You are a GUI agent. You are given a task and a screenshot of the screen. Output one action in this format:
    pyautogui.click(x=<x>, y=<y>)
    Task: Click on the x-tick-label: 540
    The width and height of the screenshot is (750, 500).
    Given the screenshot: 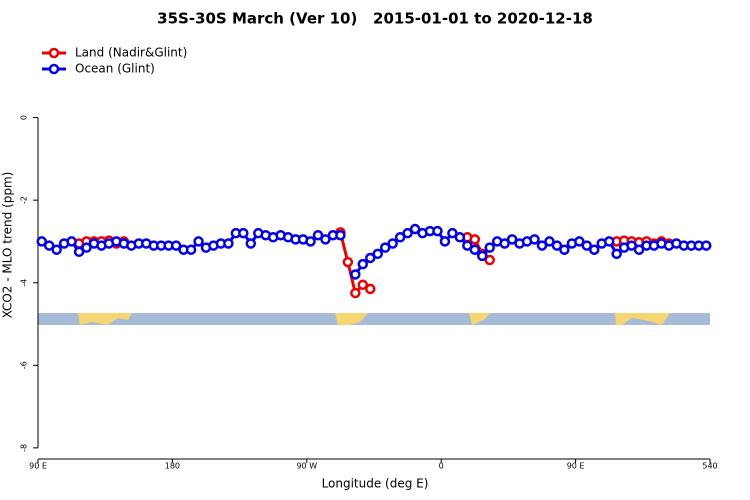 What is the action you would take?
    pyautogui.click(x=709, y=466)
    